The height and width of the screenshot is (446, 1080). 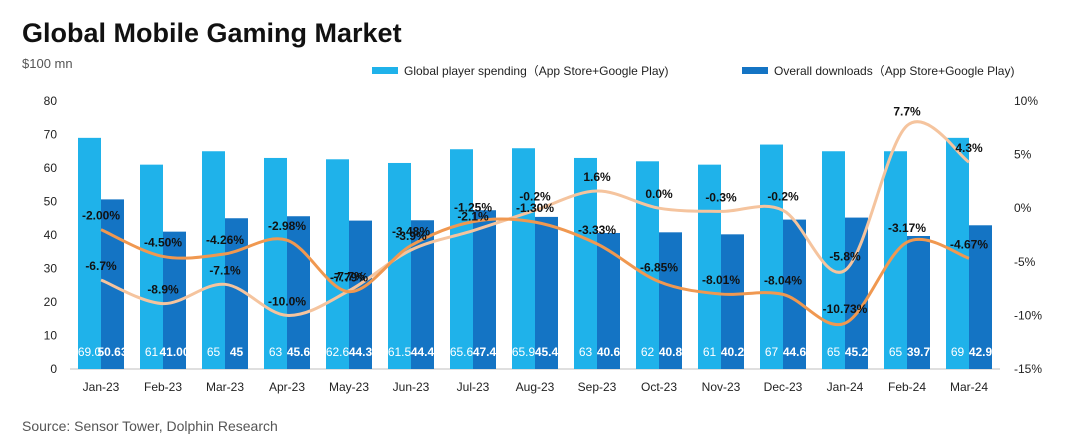 What do you see at coordinates (101, 266) in the screenshot?
I see `label-spending-growth: -6.7%` at bounding box center [101, 266].